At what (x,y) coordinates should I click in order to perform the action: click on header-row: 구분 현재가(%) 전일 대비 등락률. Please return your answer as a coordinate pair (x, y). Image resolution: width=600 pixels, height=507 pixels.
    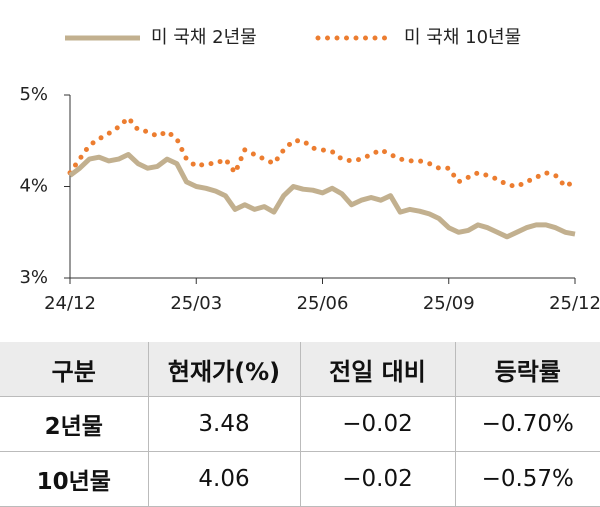
    Looking at the image, I should click on (300, 369).